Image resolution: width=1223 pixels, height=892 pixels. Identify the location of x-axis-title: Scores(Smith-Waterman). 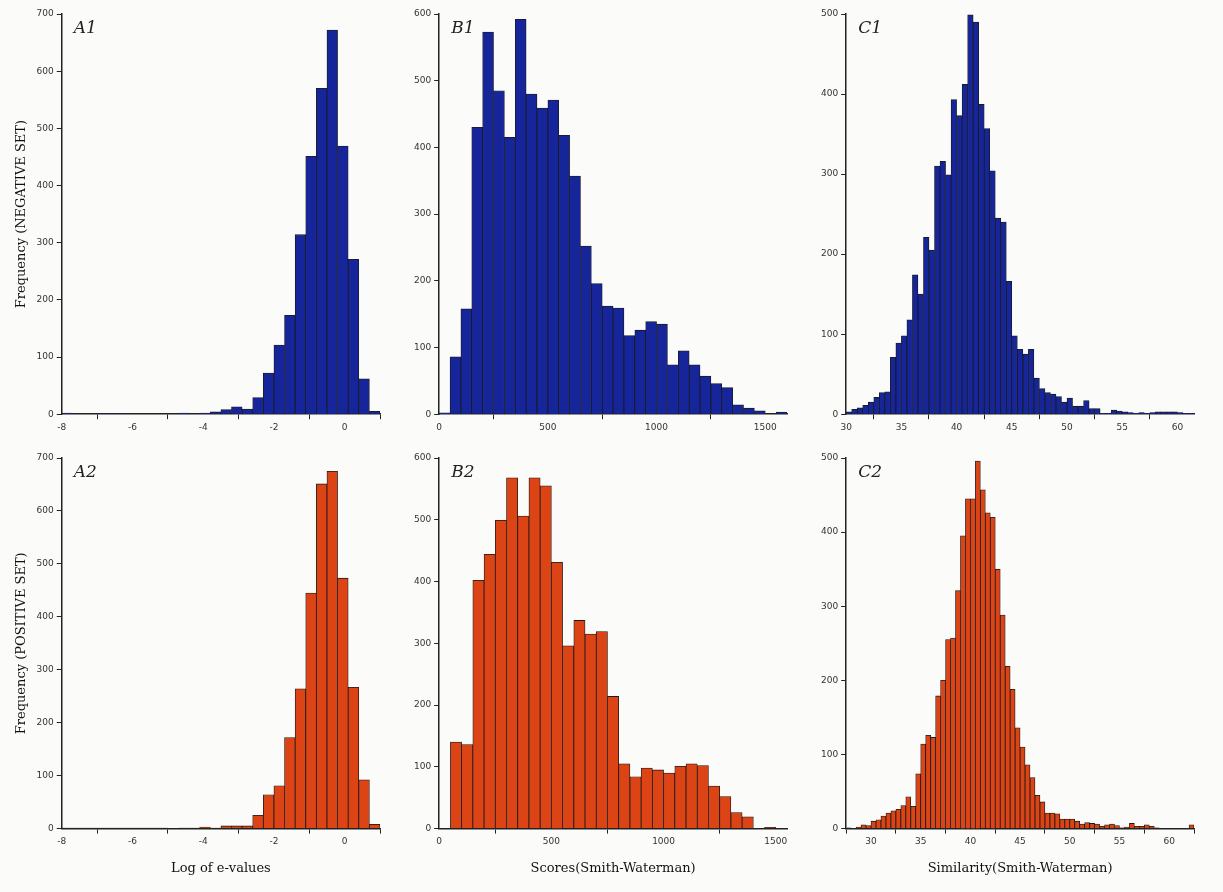
(613, 867).